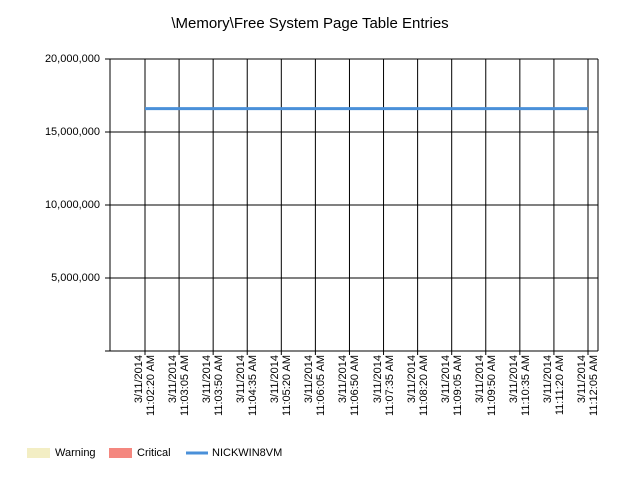 This screenshot has height=480, width=620. I want to click on x-tick-label: 3/11/2014 11:02:20 AM, so click(145, 385).